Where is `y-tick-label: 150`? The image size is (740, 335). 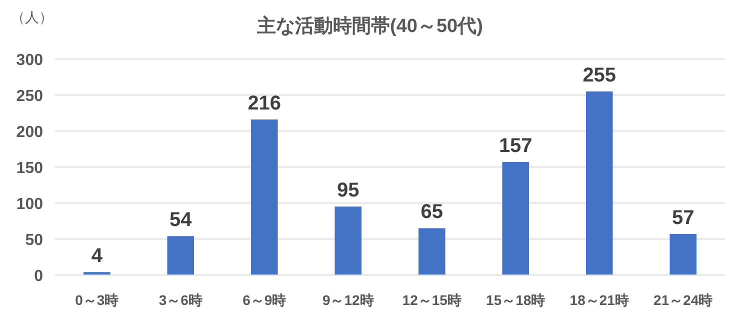 y-tick-label: 150 is located at coordinates (30, 168).